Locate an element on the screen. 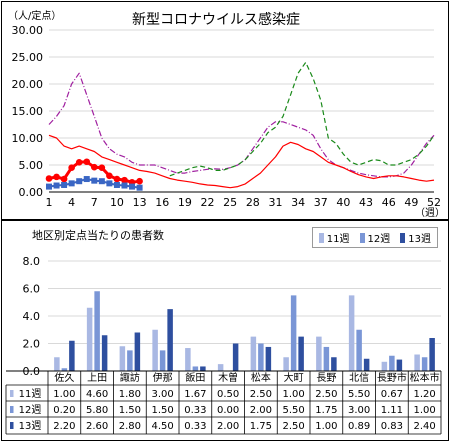 Image resolution: width=449 pixels, height=441 pixels. x-tick-label: 19 is located at coordinates (185, 202).